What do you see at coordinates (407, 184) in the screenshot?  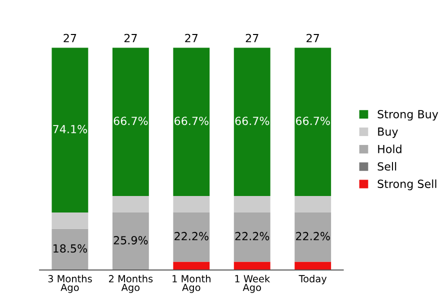 I see `legend-label: Strong Sell` at bounding box center [407, 184].